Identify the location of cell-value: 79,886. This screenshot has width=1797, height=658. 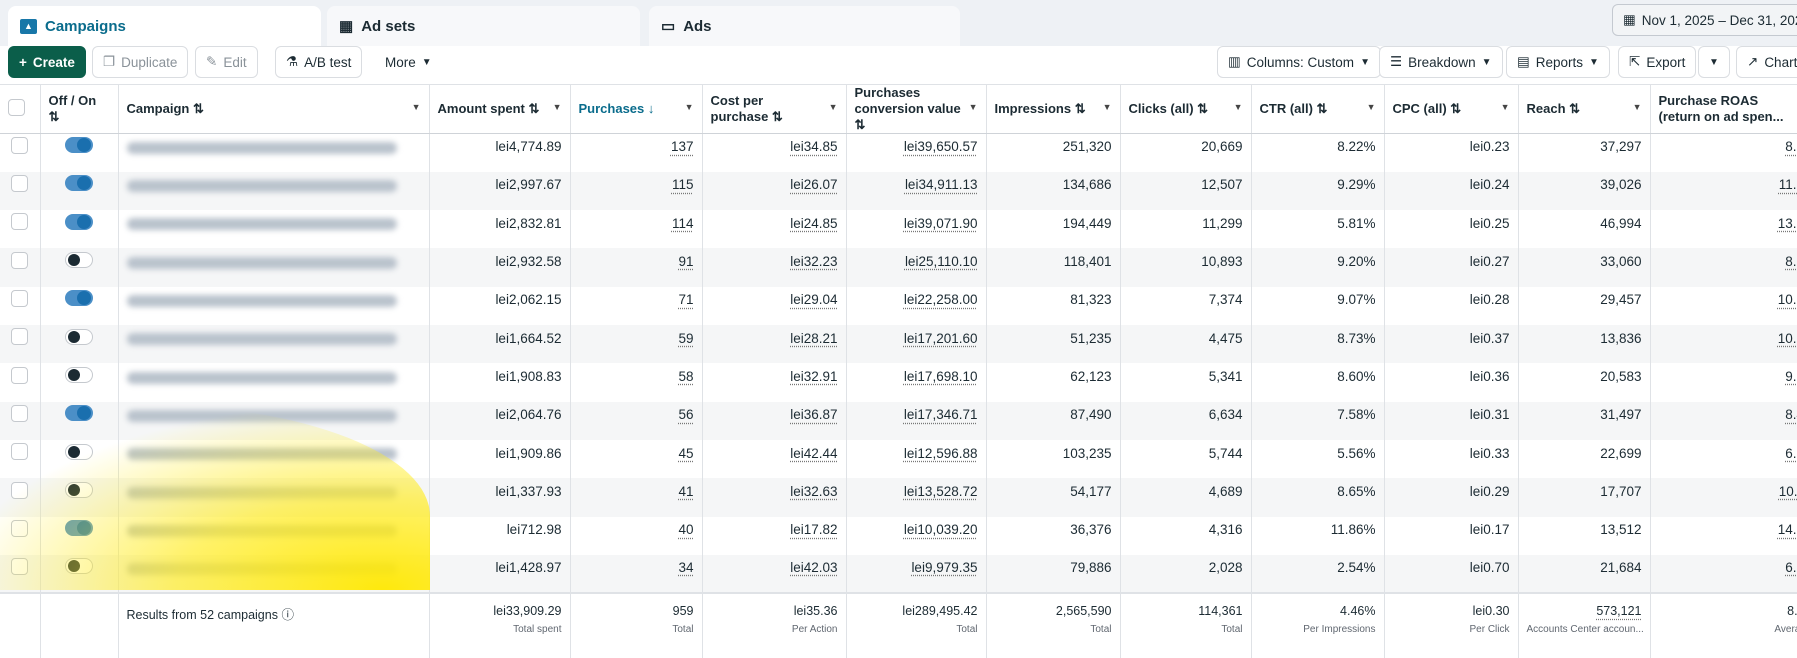
(1090, 567).